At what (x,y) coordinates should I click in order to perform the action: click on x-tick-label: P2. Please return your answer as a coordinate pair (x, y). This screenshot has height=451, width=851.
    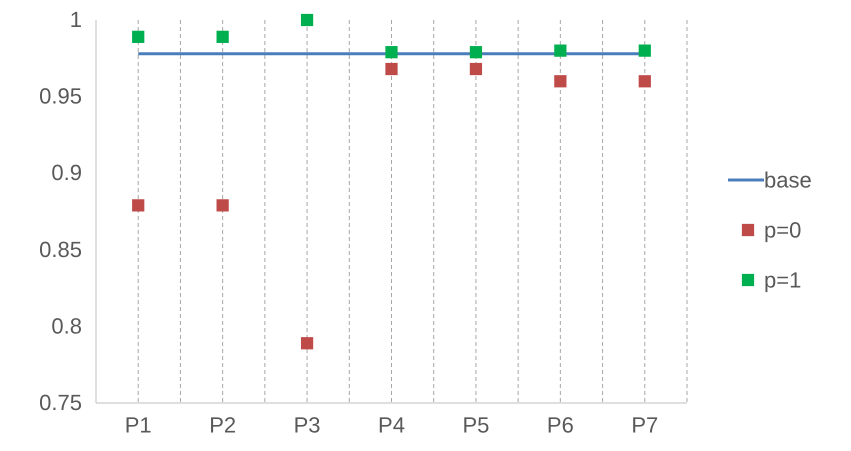
    Looking at the image, I should click on (222, 425).